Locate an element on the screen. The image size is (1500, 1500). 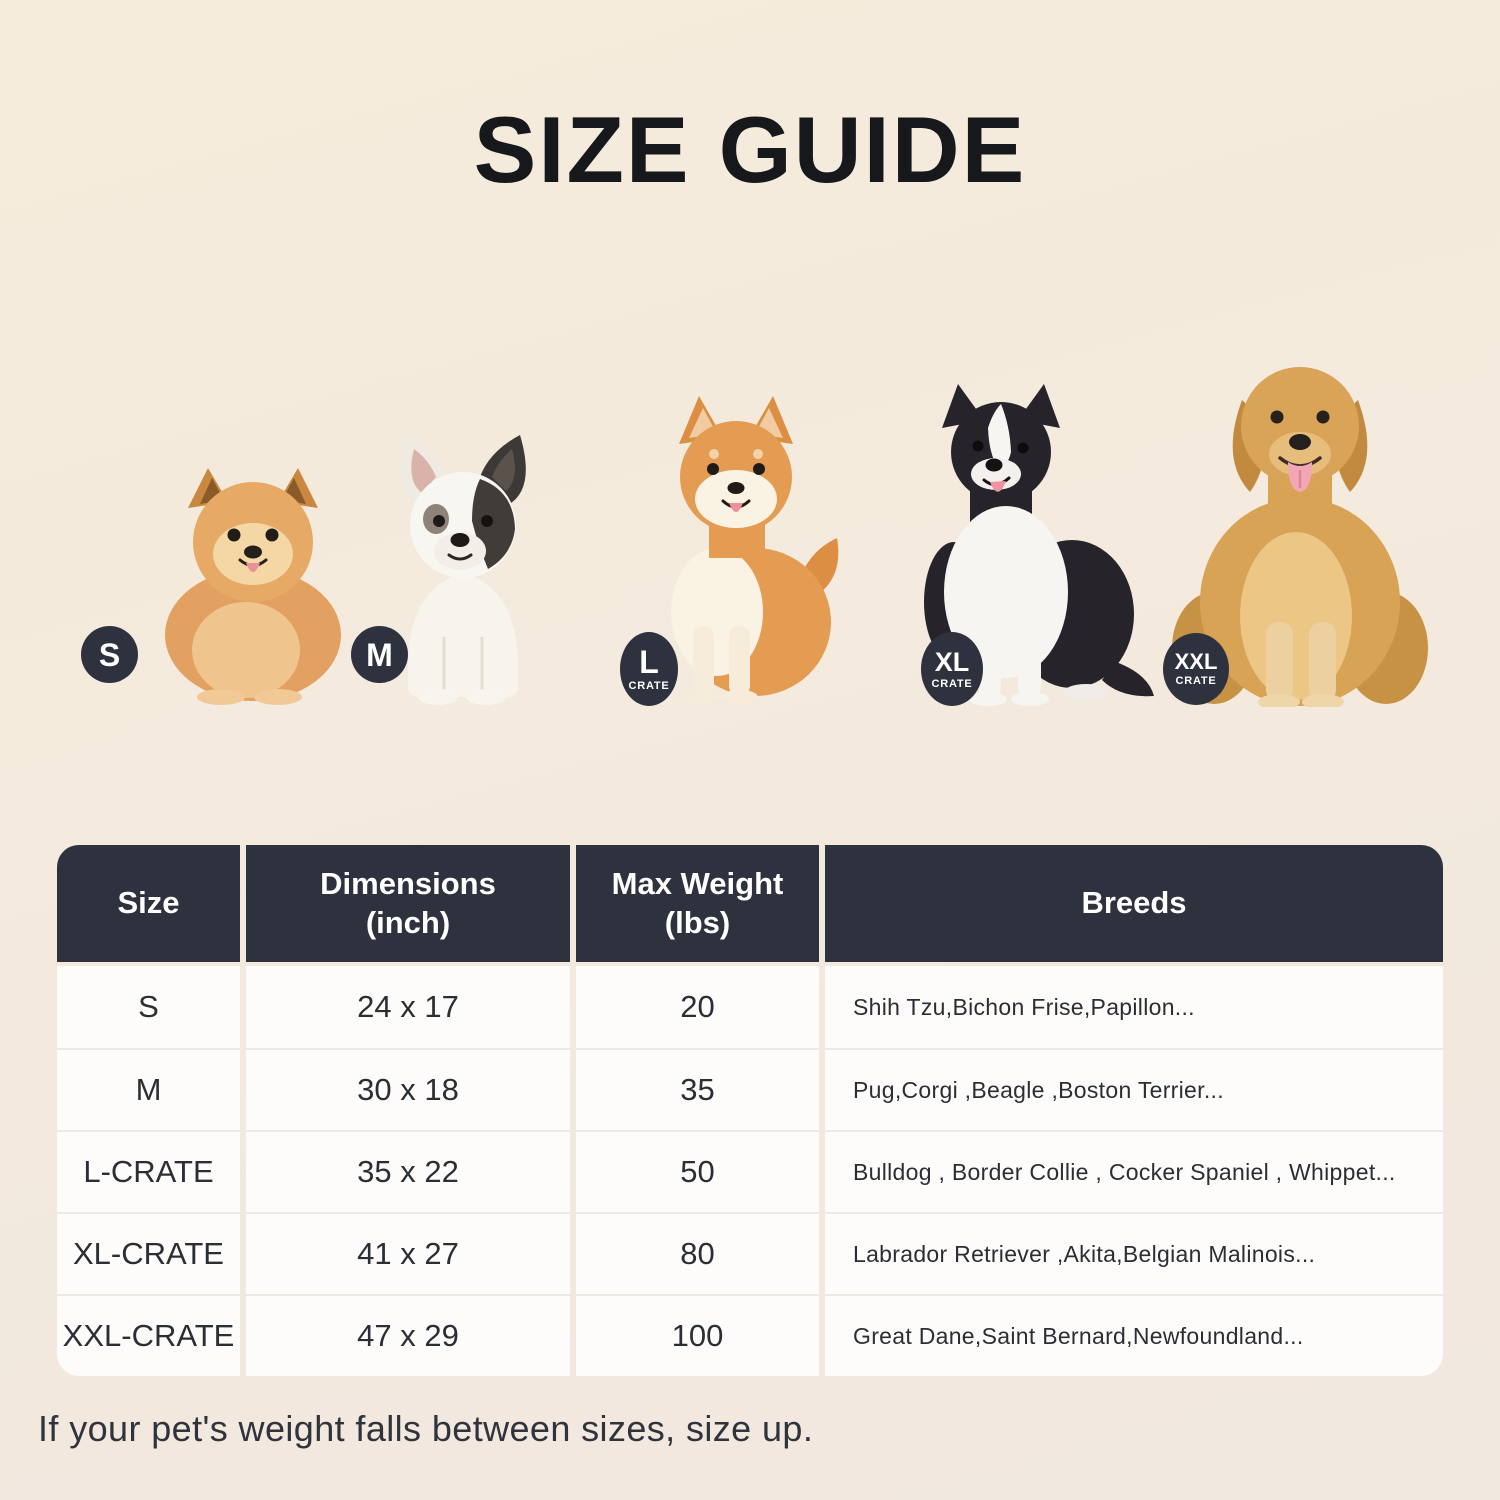
size-badge-label: L is located at coordinates (649, 662).